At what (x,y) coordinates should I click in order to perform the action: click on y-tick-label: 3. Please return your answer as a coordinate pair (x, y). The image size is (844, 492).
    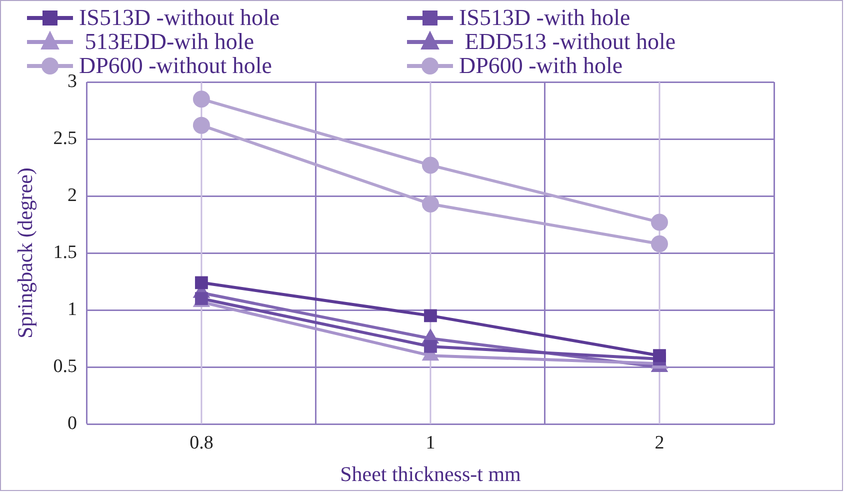
    Looking at the image, I should click on (72, 81).